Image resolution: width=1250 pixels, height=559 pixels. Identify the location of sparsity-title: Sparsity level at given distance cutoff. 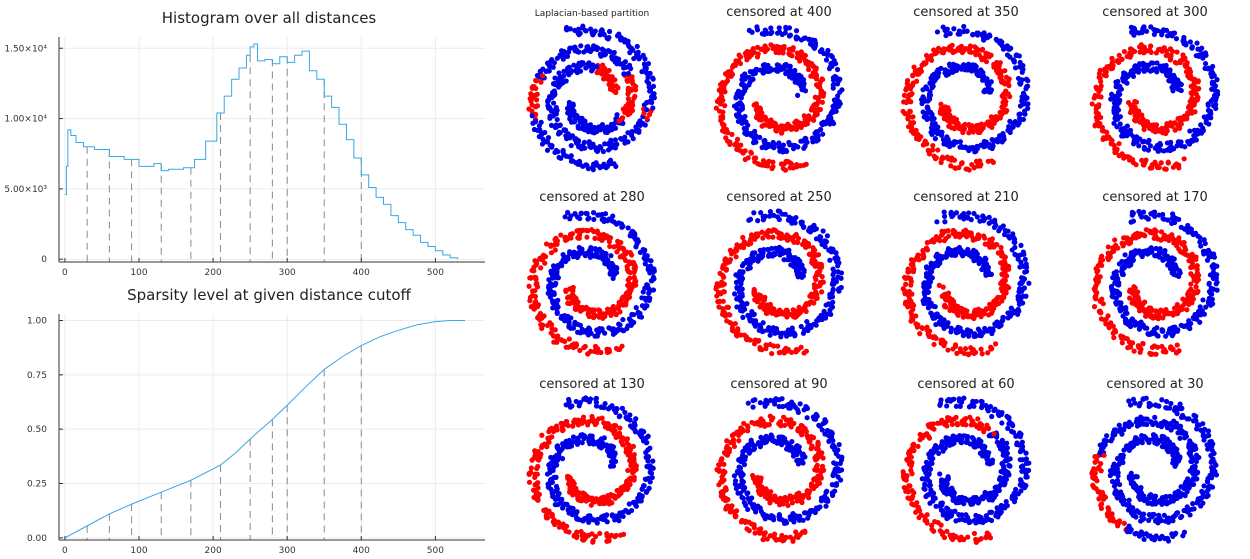
(269, 295).